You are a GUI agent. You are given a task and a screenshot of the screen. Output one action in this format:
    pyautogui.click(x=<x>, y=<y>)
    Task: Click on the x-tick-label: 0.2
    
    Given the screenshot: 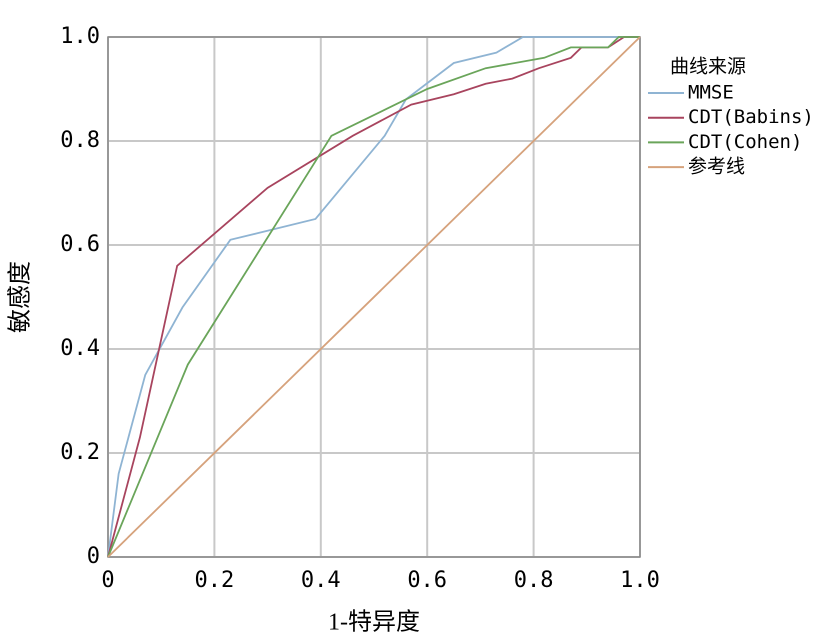 What is the action you would take?
    pyautogui.click(x=215, y=580)
    